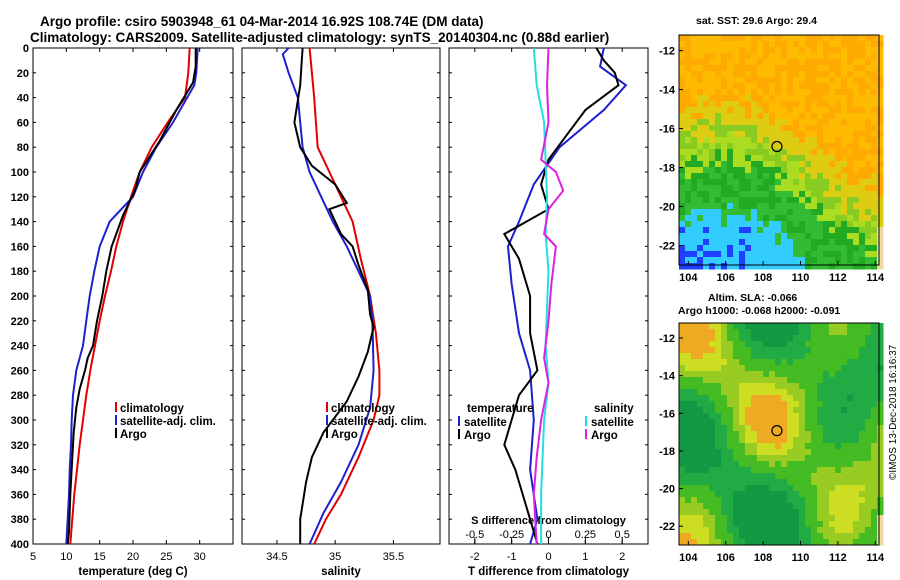 This screenshot has height=580, width=900. What do you see at coordinates (132, 296) in the screenshot?
I see `temperature-series-satellite-adj-clim-` at bounding box center [132, 296].